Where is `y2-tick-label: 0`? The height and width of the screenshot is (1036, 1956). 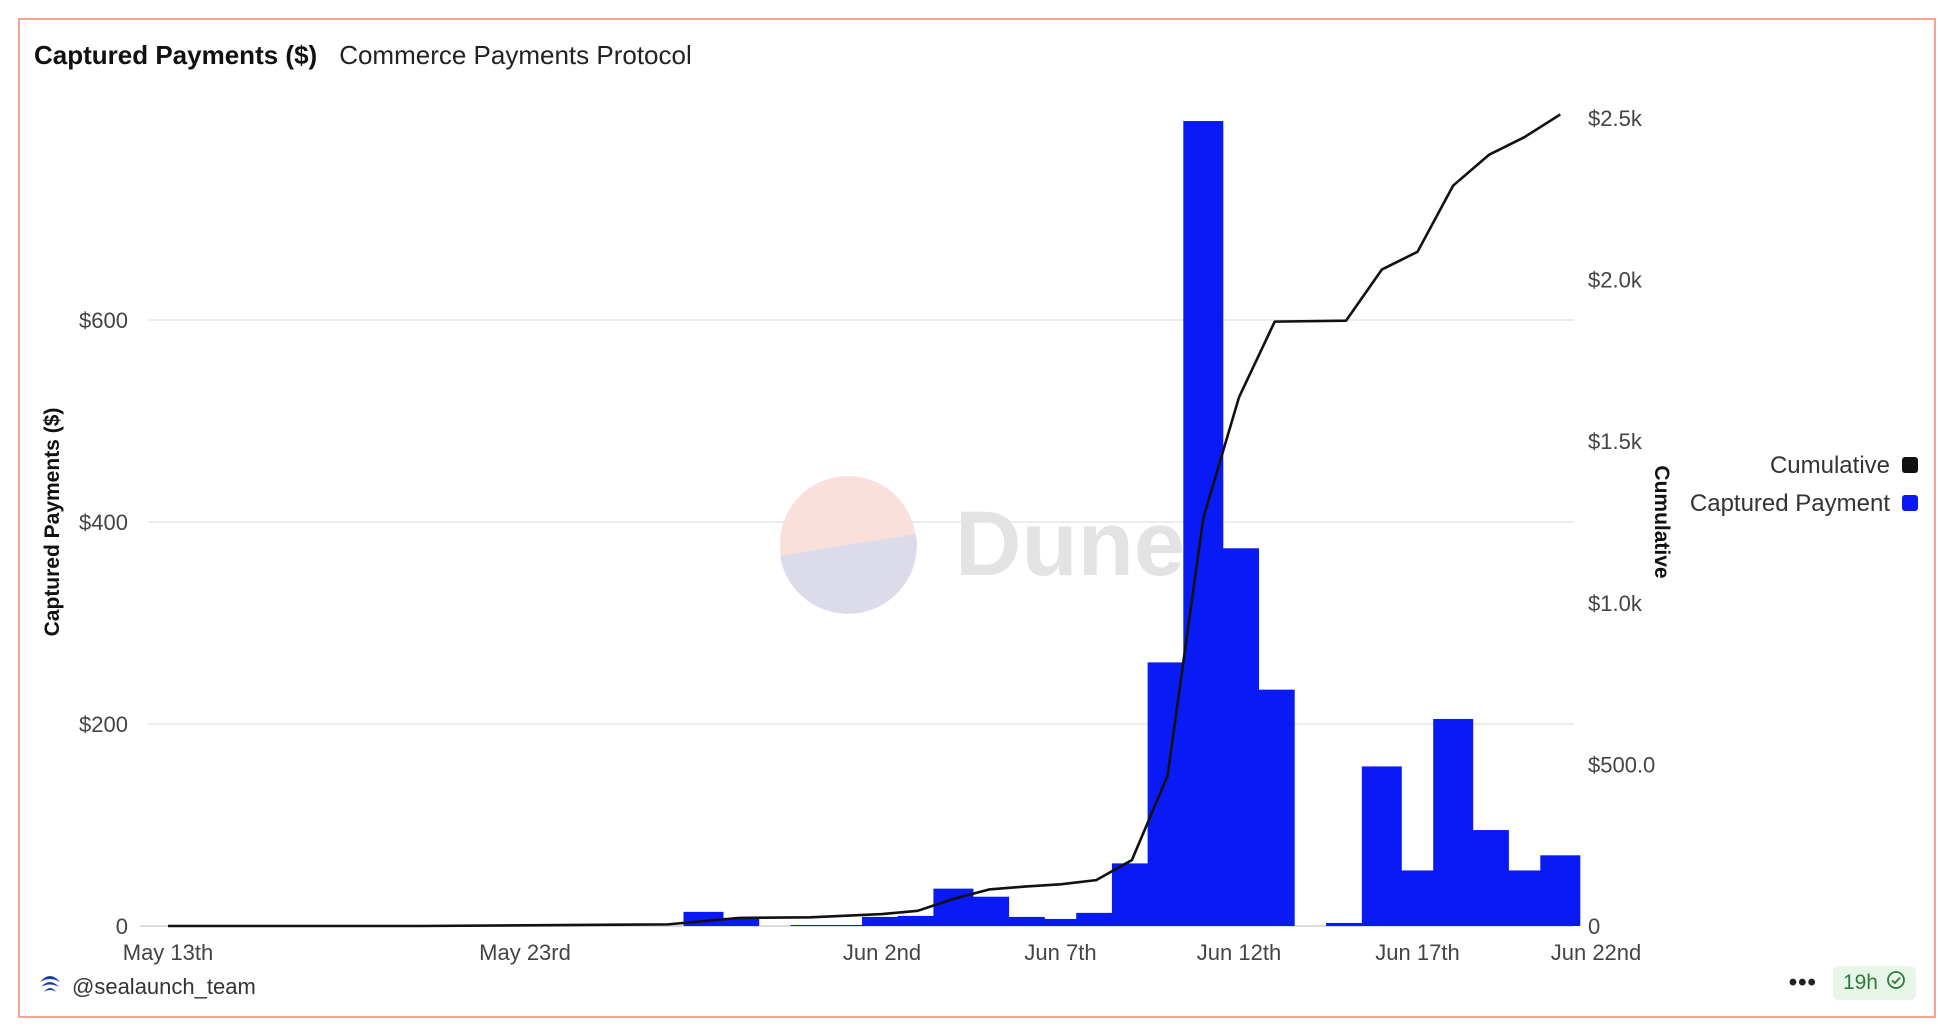 y2-tick-label: 0 is located at coordinates (1594, 926).